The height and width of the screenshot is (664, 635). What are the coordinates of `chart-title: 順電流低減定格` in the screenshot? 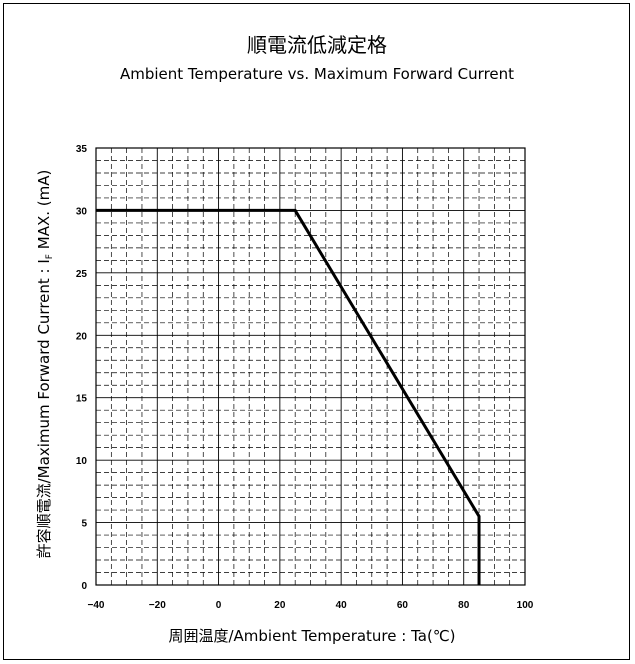 It's located at (317, 45).